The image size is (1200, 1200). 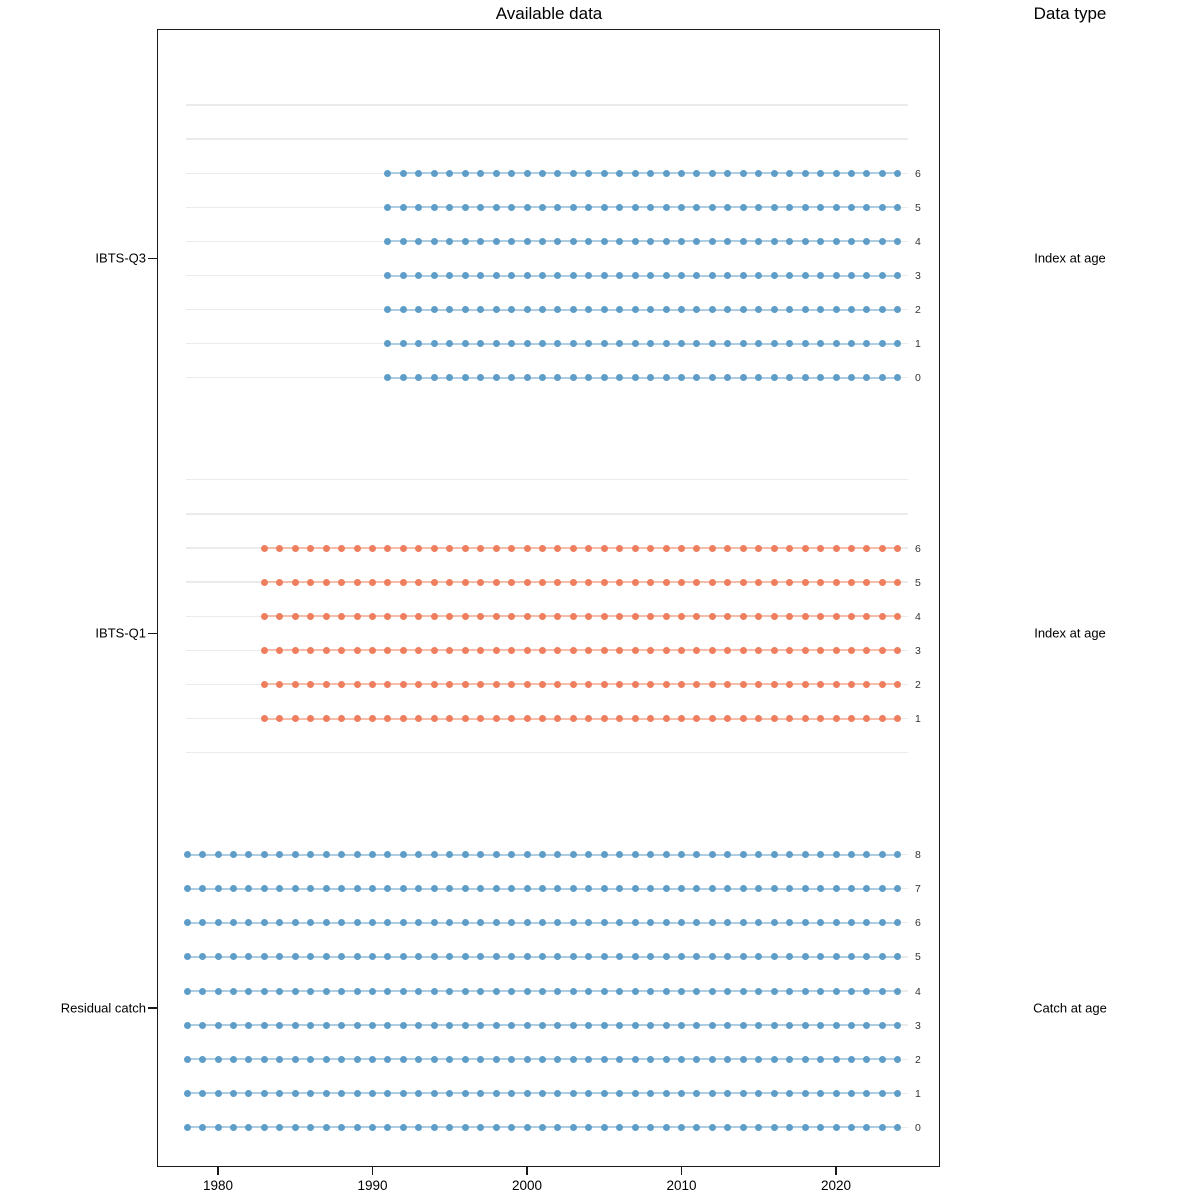 I want to click on age-label: 2, so click(x=918, y=684).